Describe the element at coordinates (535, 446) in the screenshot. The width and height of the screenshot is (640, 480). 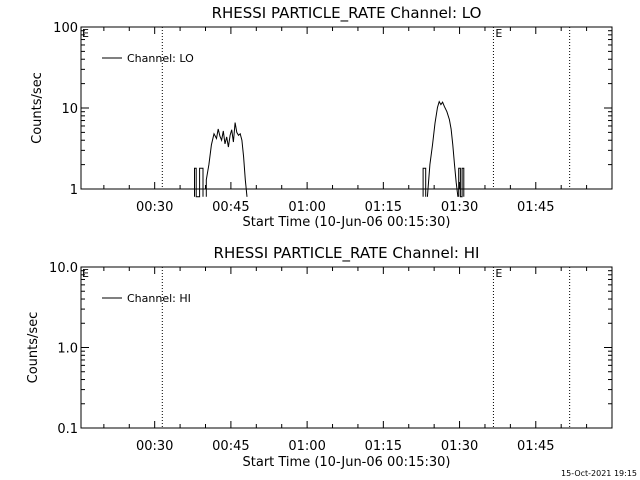
I see `chart2-x-tick-label: 01:45` at that location.